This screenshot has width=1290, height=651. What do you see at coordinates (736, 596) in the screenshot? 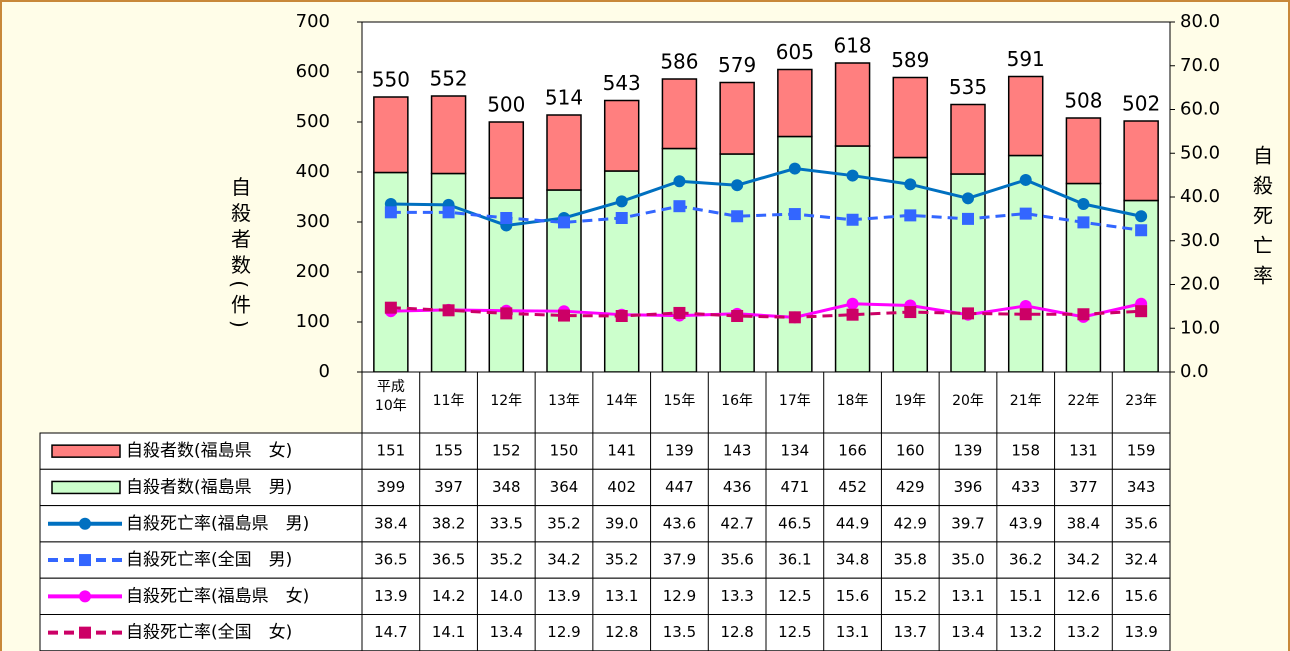
I see `table-value: 13.3` at bounding box center [736, 596].